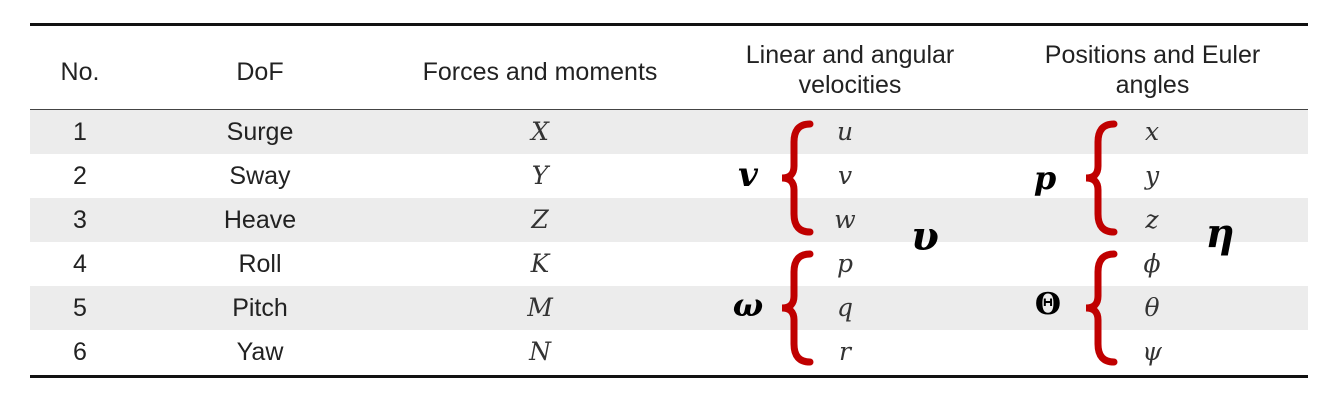  I want to click on header-forces: Forces and moments, so click(540, 72).